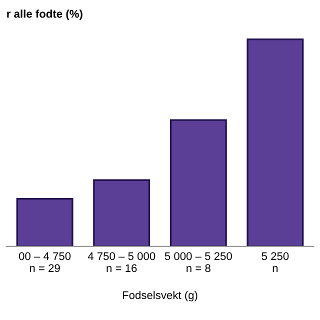 This screenshot has width=320, height=320. What do you see at coordinates (198, 262) in the screenshot?
I see `x-tick-label: 5 000 – 5 250 n = 8` at bounding box center [198, 262].